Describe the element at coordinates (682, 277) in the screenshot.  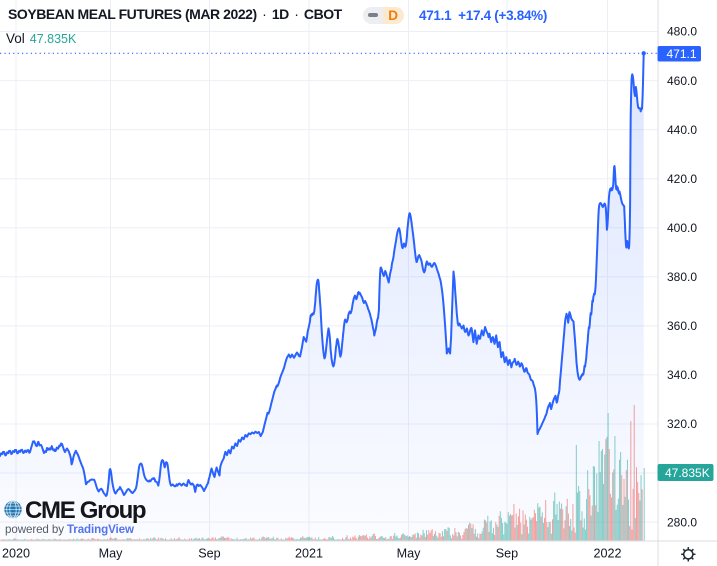
I see `svg-text: 380.0` at that location.